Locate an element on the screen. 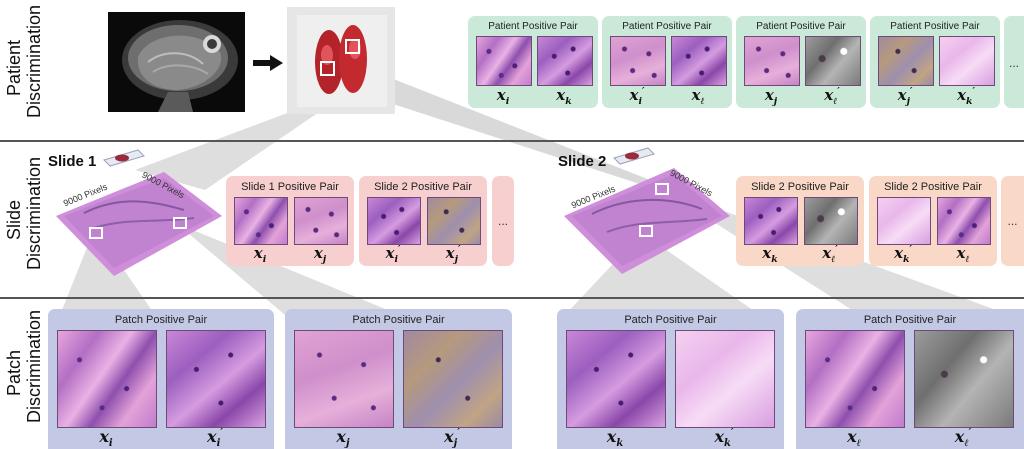 Image resolution: width=1024 pixels, height=449 pixels. tissue-specimen-image is located at coordinates (341, 60).